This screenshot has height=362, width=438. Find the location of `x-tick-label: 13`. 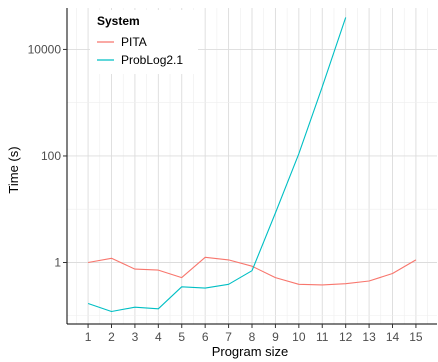

x-tick-label: 13 is located at coordinates (369, 337).